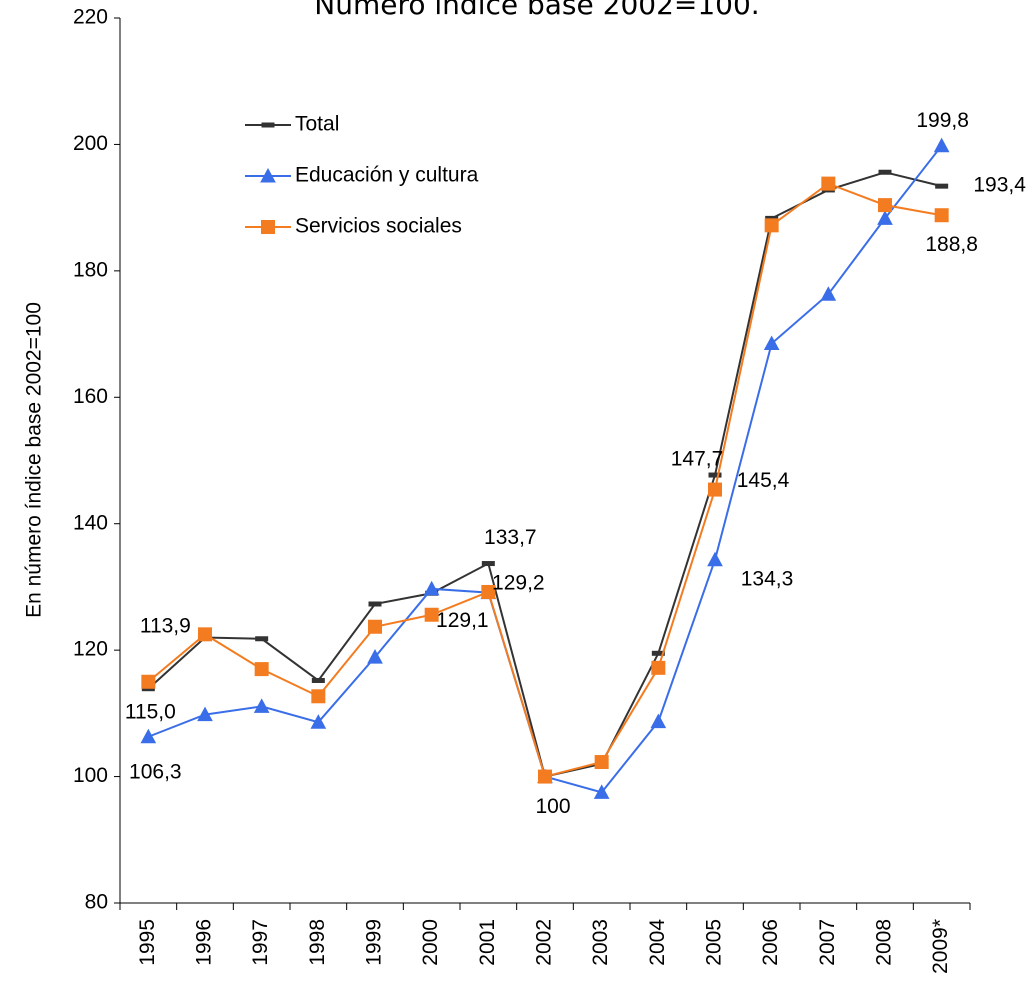  I want to click on y-tick-label: 140, so click(90, 522).